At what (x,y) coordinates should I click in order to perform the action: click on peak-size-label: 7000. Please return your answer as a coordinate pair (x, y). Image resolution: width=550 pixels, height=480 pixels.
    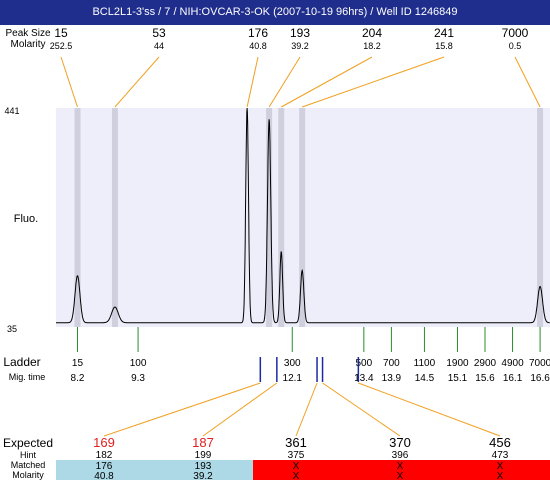
    Looking at the image, I should click on (515, 33).